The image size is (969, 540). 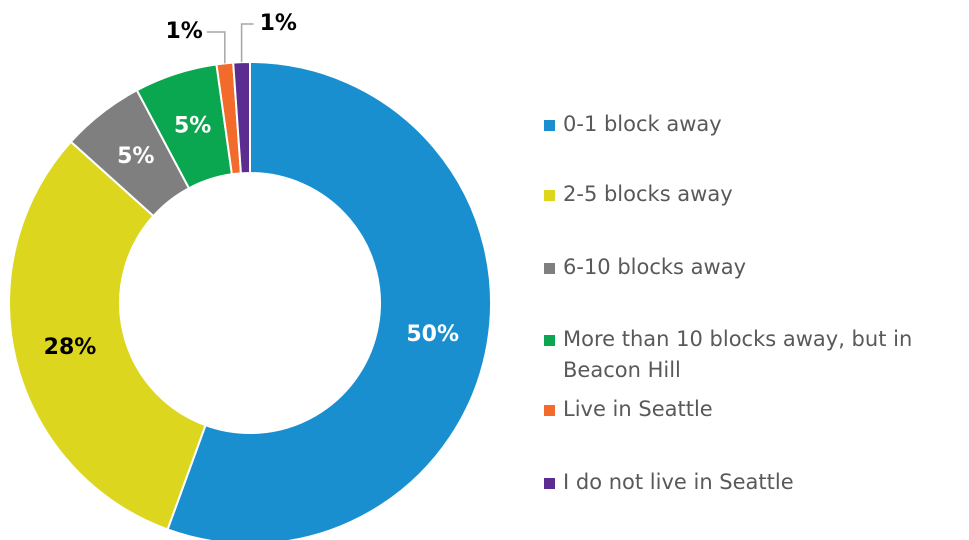 I want to click on data-label: 50%, so click(x=432, y=334).